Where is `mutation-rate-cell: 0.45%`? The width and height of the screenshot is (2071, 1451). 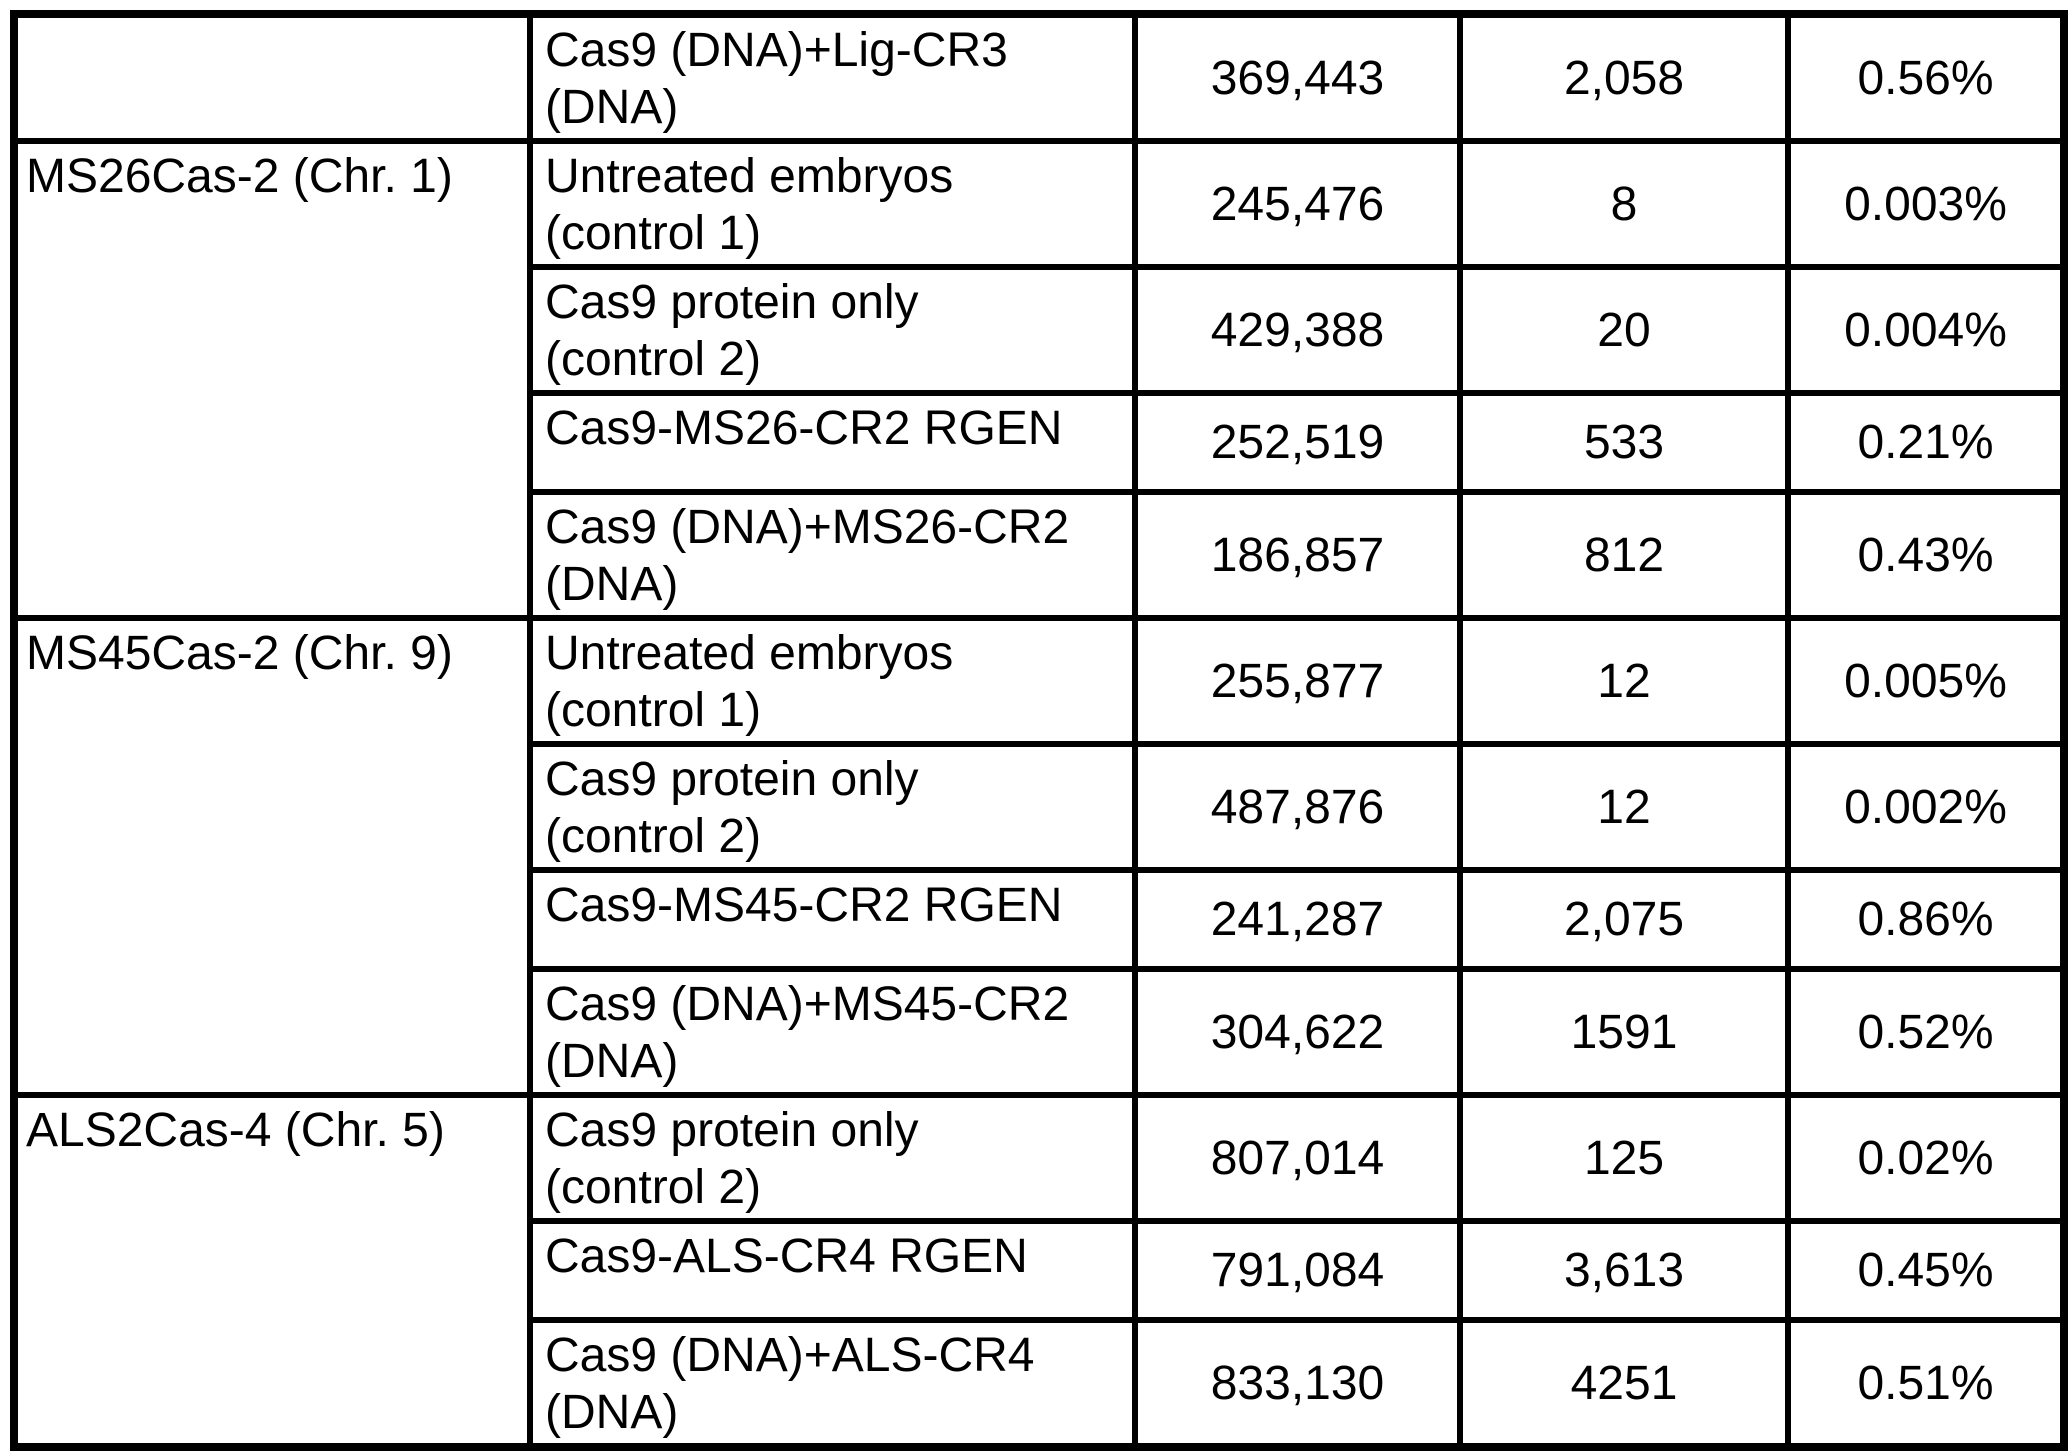 mutation-rate-cell: 0.45% is located at coordinates (1926, 1270).